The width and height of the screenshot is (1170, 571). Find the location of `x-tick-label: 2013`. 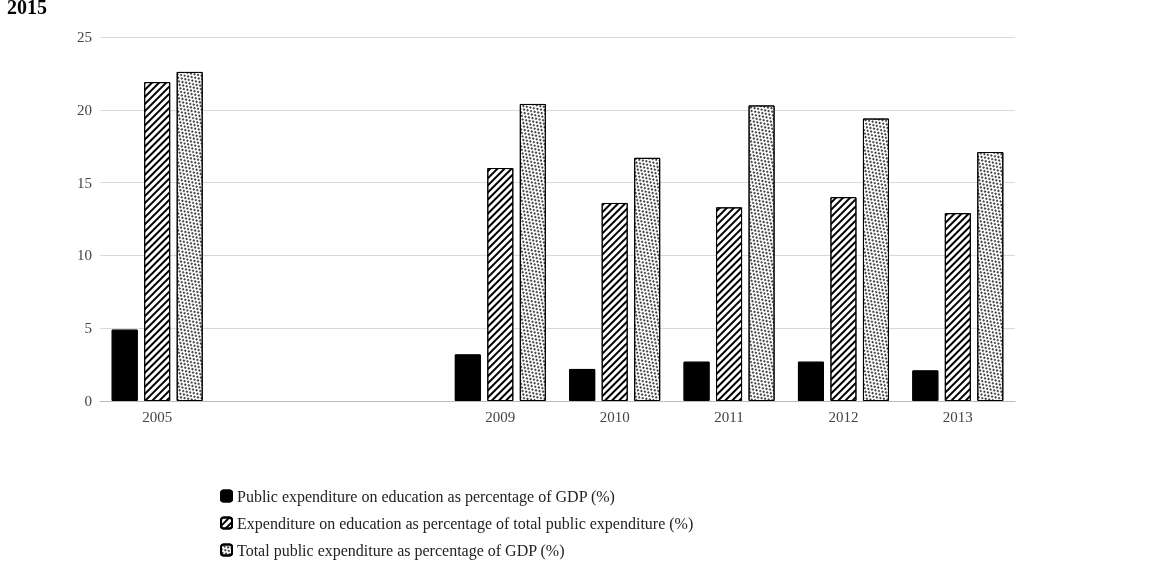

x-tick-label: 2013 is located at coordinates (957, 416).